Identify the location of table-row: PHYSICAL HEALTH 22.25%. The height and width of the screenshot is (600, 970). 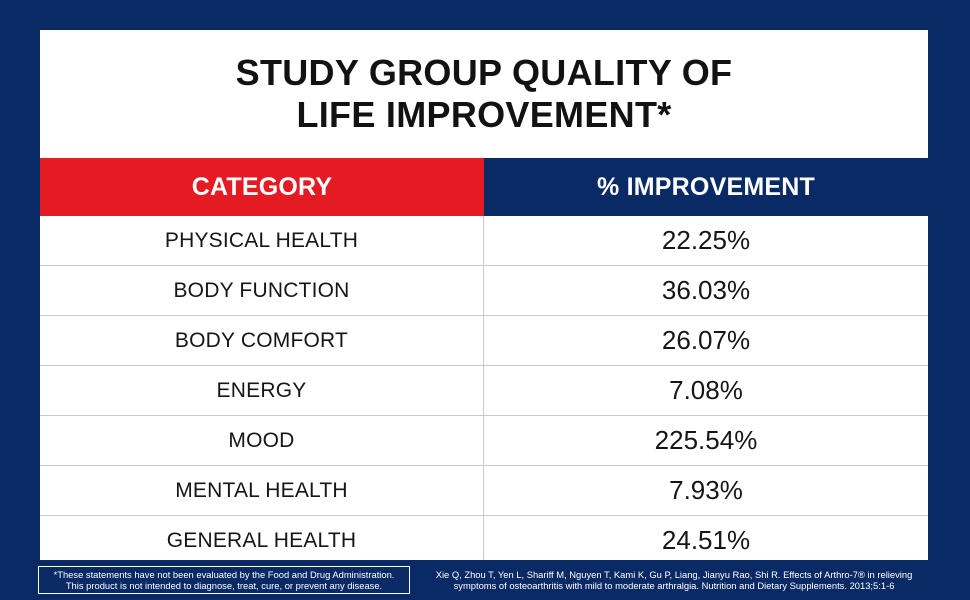
(484, 240).